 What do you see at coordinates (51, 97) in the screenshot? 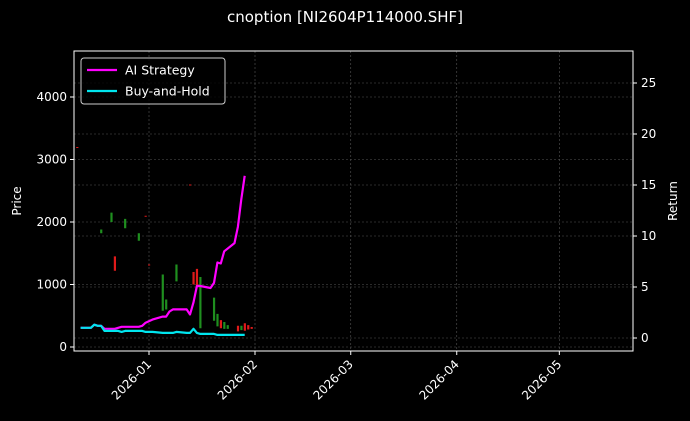
I see `y-tick-label: 4000` at bounding box center [51, 97].